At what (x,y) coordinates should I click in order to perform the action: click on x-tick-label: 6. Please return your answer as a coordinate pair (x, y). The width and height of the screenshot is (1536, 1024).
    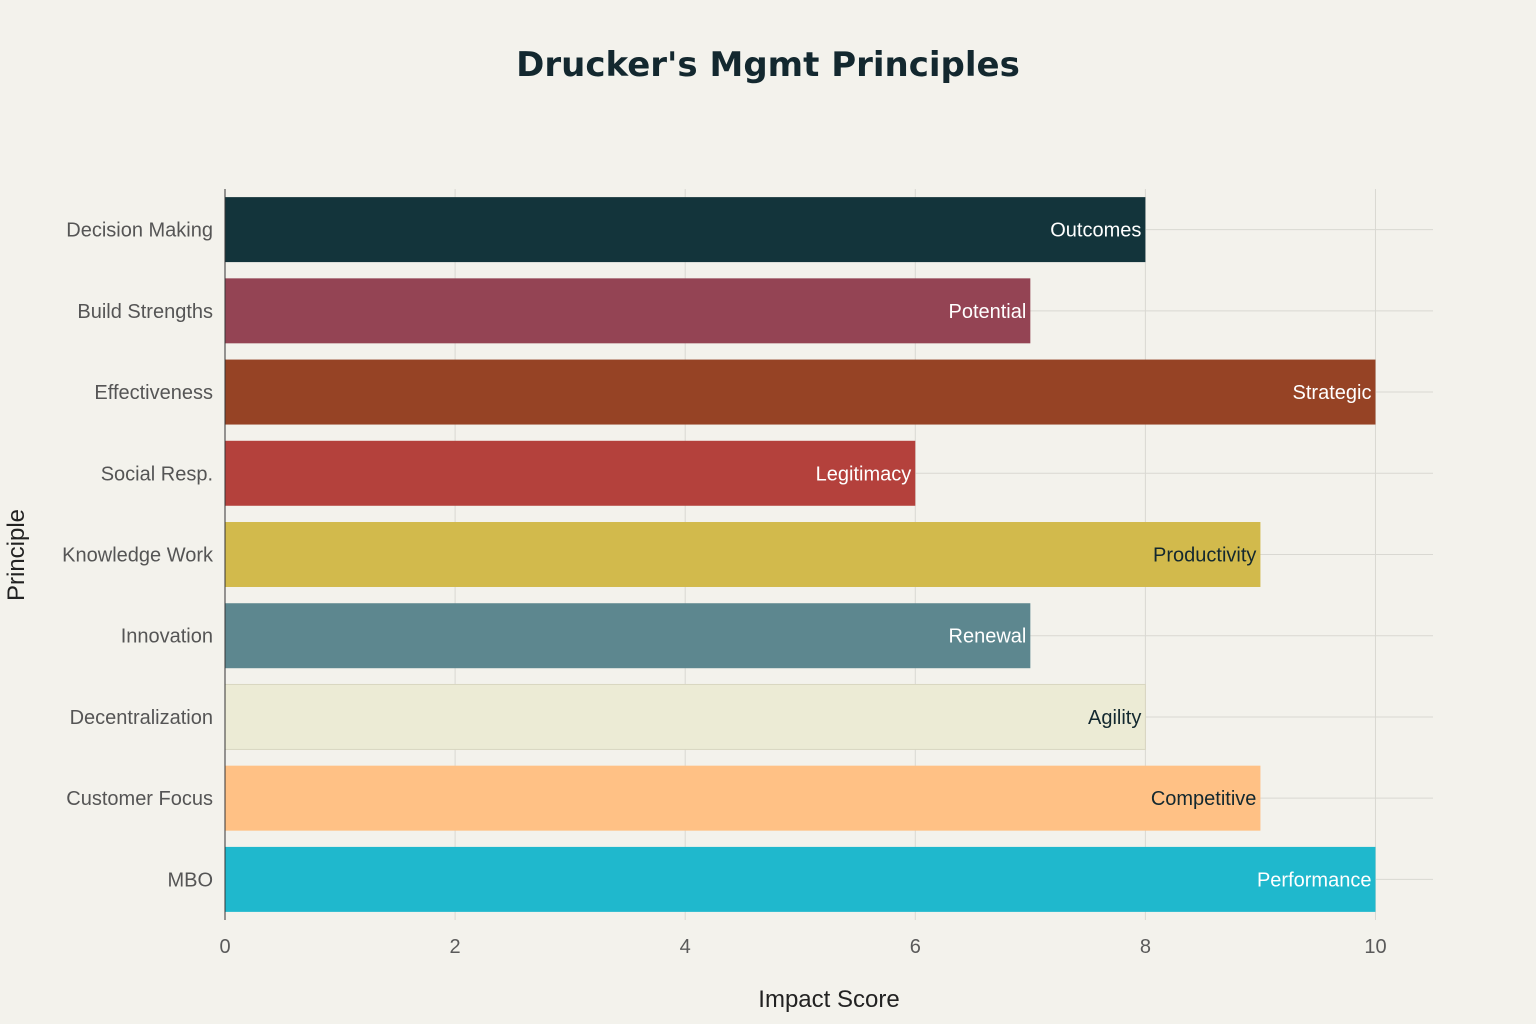
    Looking at the image, I should click on (915, 947).